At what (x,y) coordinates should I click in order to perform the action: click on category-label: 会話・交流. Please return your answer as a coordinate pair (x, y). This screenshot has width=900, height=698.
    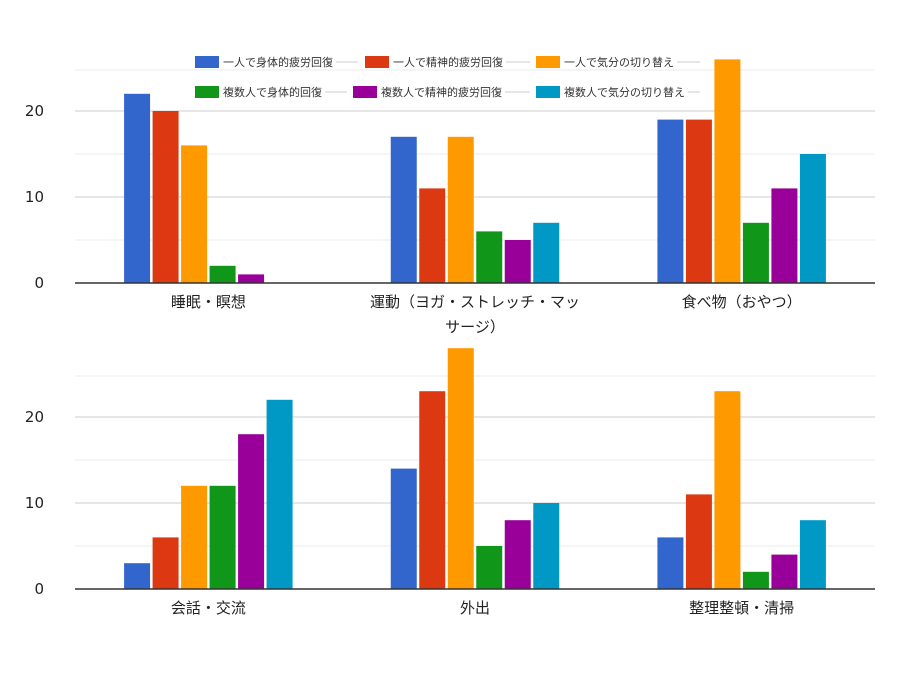
    Looking at the image, I should click on (208, 608).